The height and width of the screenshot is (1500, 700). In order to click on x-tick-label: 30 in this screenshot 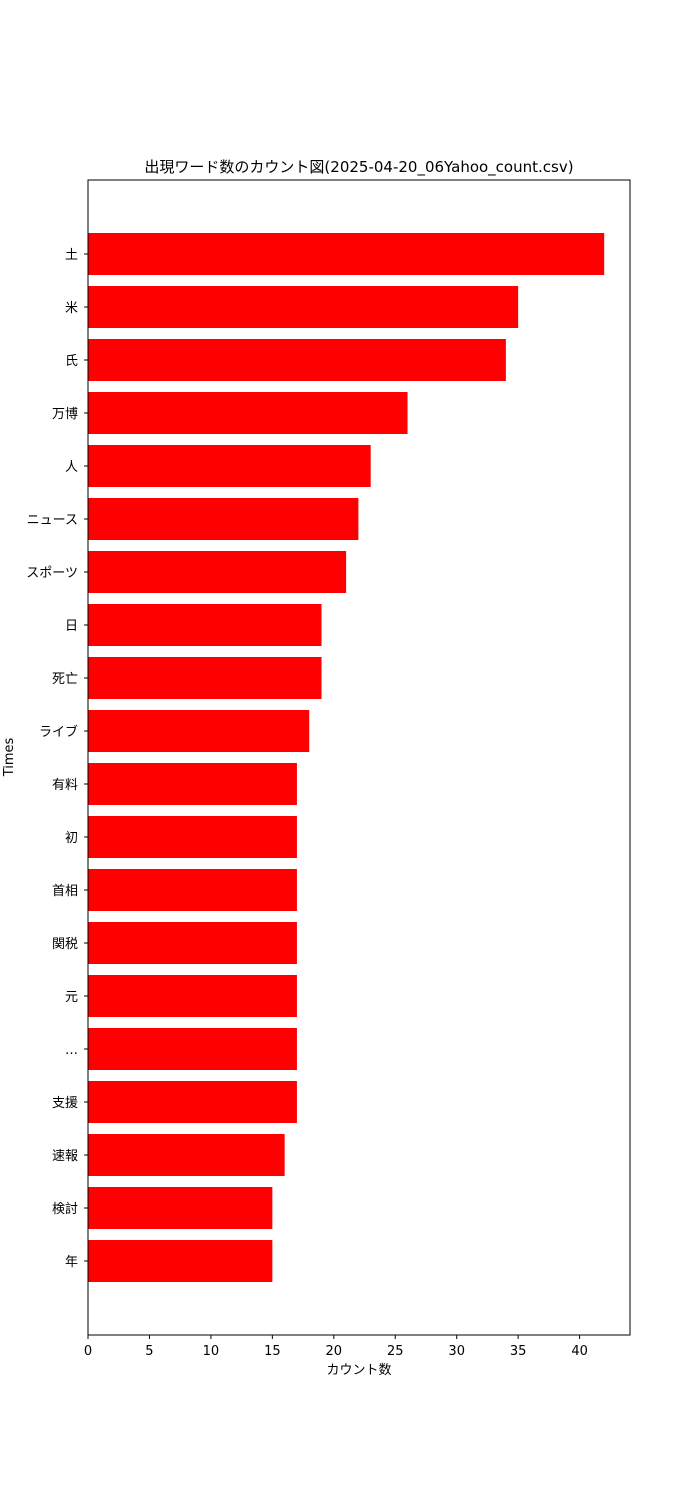, I will do `click(456, 1351)`.